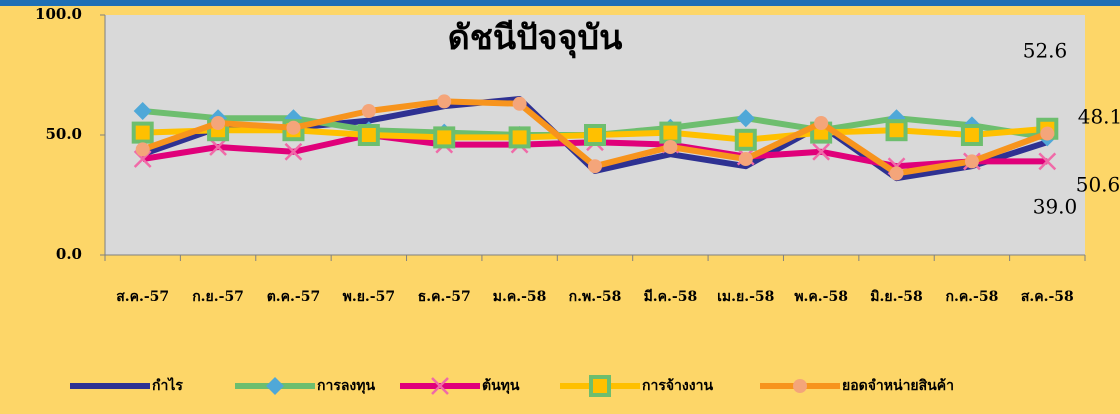 This screenshot has width=1120, height=414. What do you see at coordinates (218, 297) in the screenshot?
I see `x-tick-label: ก.ย.-57` at bounding box center [218, 297].